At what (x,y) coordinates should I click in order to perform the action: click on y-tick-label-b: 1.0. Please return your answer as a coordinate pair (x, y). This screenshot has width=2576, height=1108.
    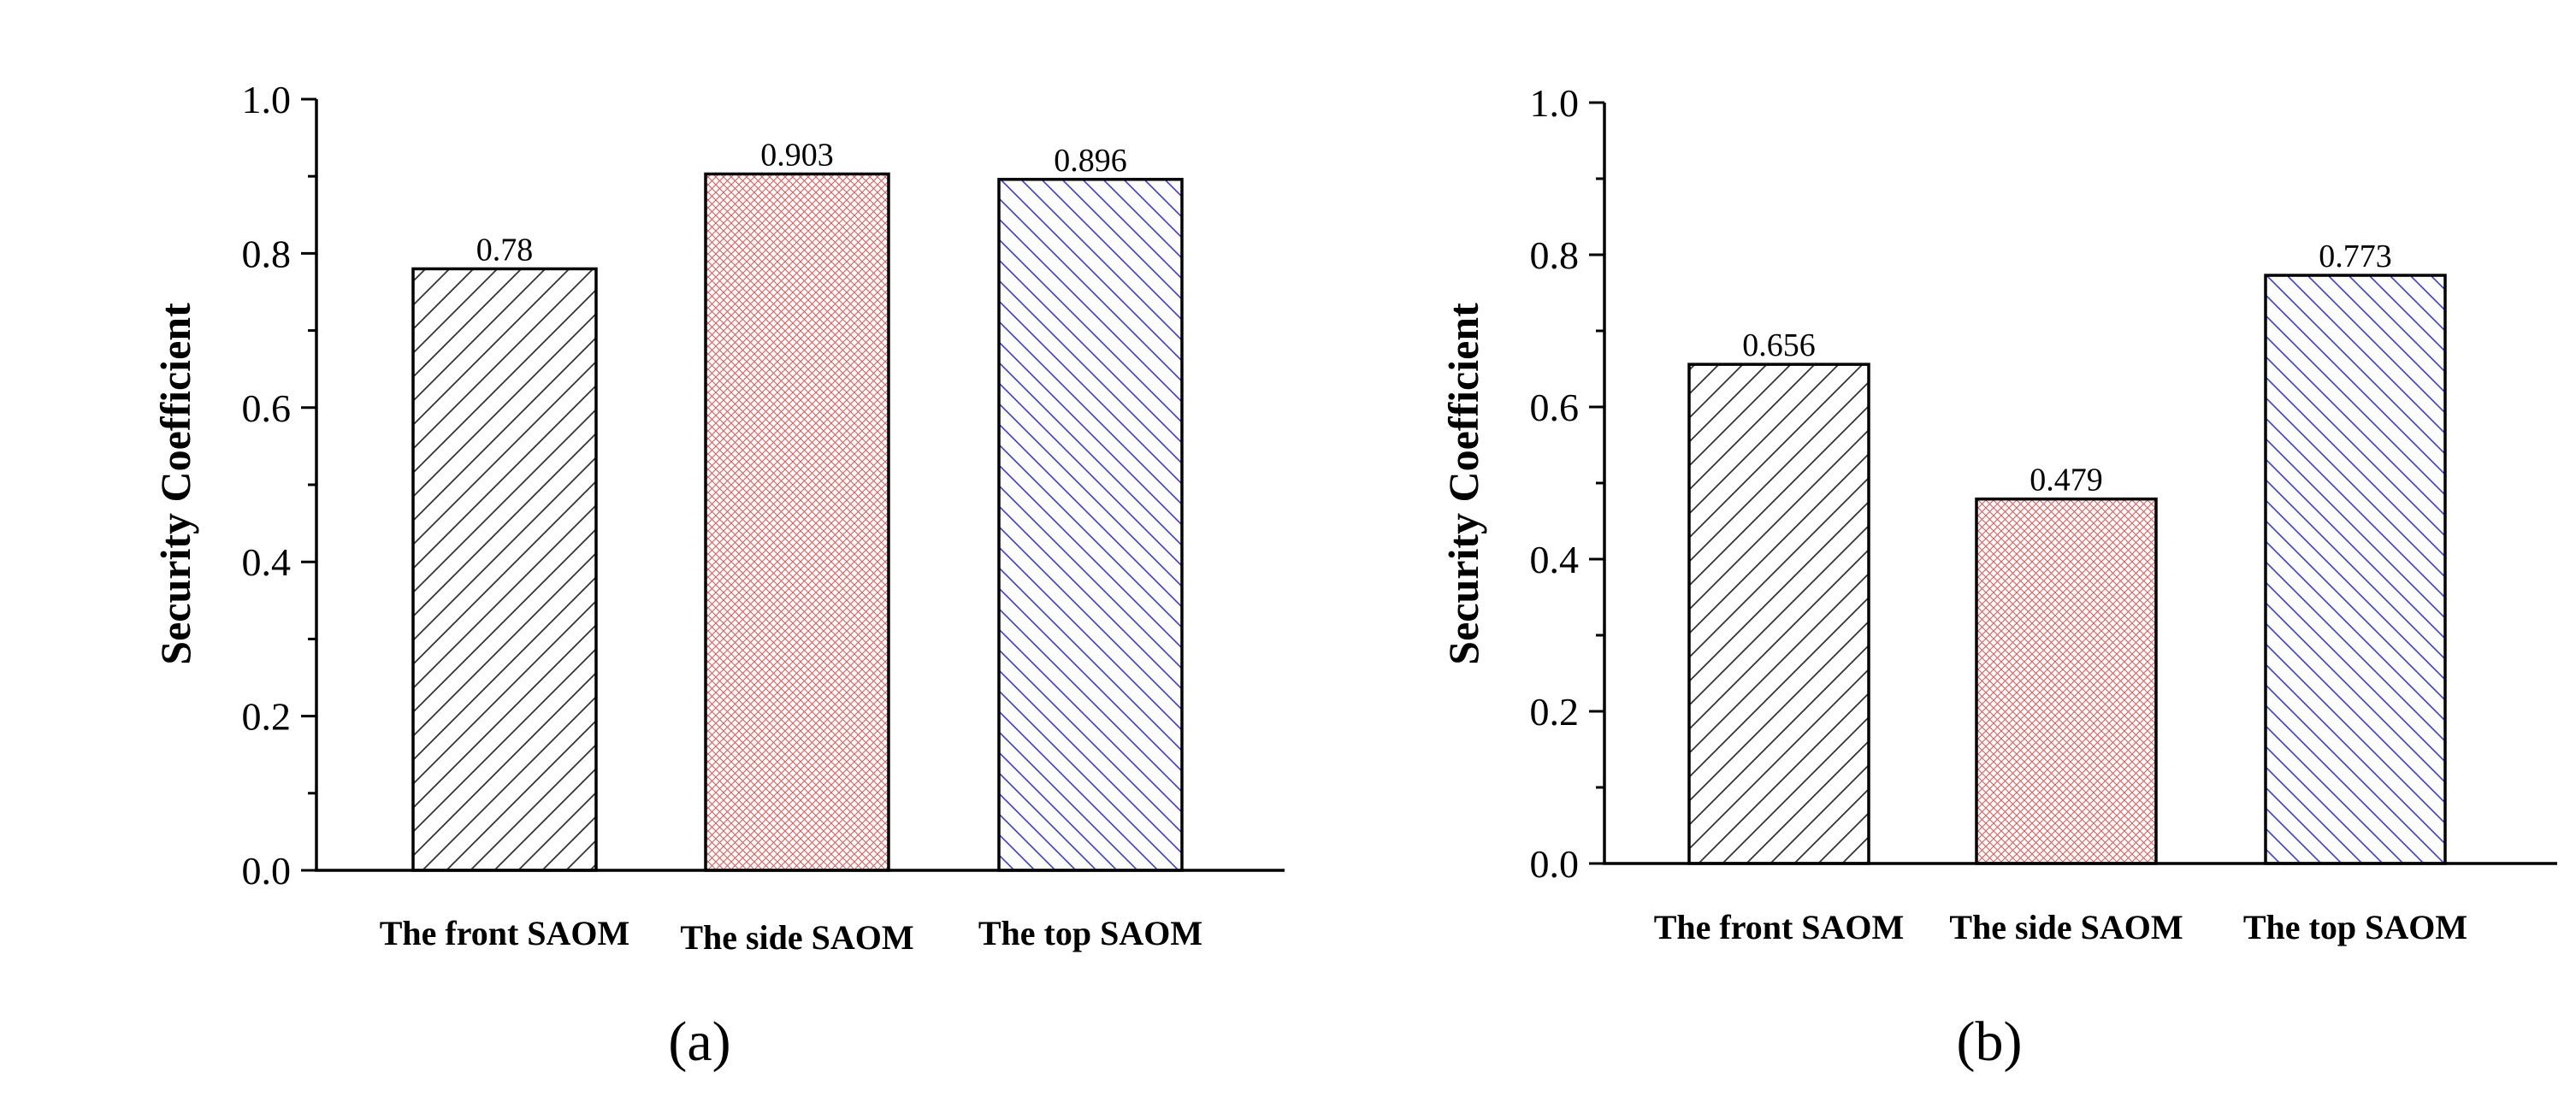
    Looking at the image, I should click on (1555, 103).